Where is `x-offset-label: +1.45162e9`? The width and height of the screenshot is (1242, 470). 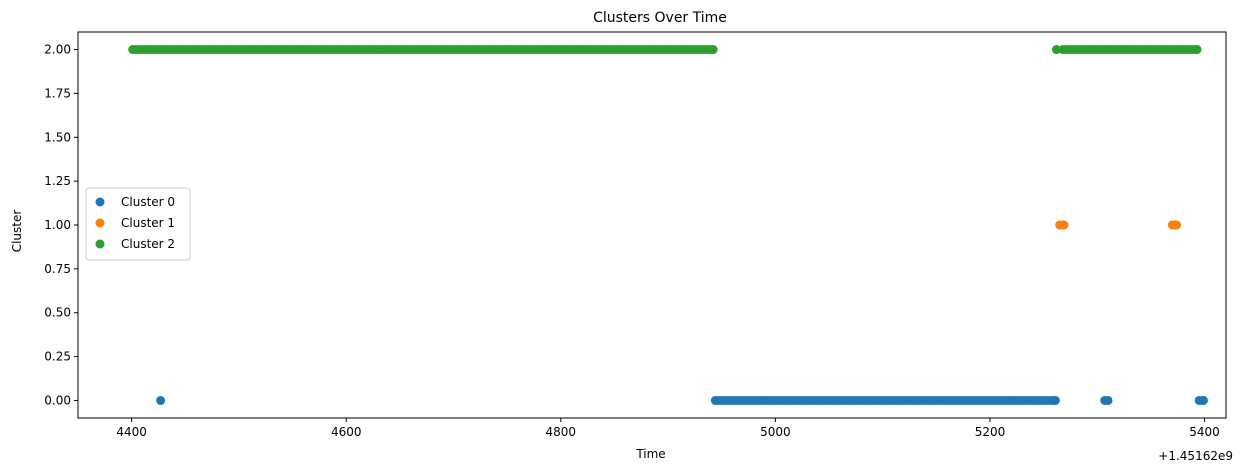 x-offset-label: +1.45162e9 is located at coordinates (1195, 456).